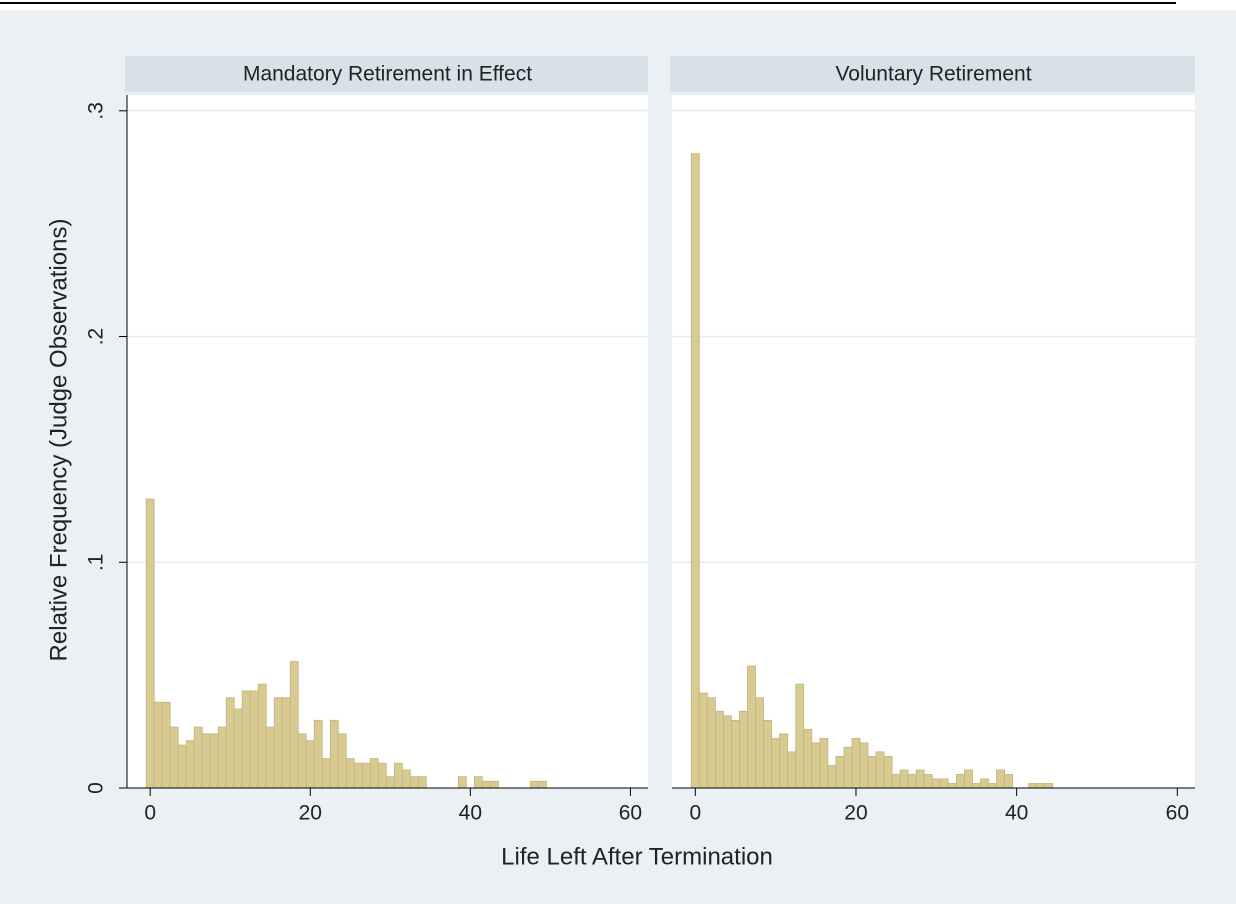  I want to click on panel-title: Mandatory Retirement in Effect, so click(387, 74).